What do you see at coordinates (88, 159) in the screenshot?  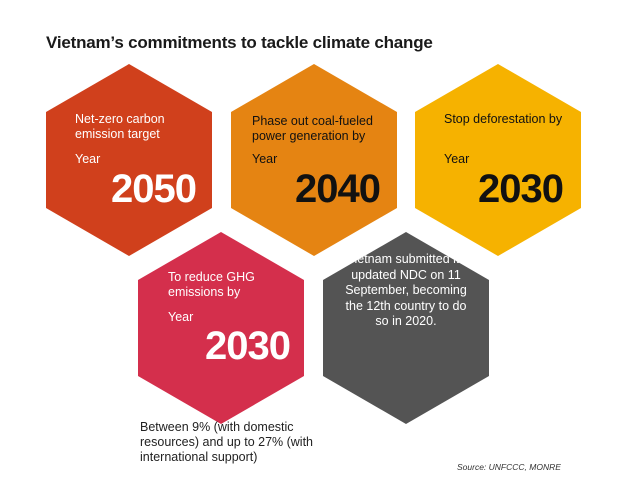 I see `net-zero-year-label: Year` at bounding box center [88, 159].